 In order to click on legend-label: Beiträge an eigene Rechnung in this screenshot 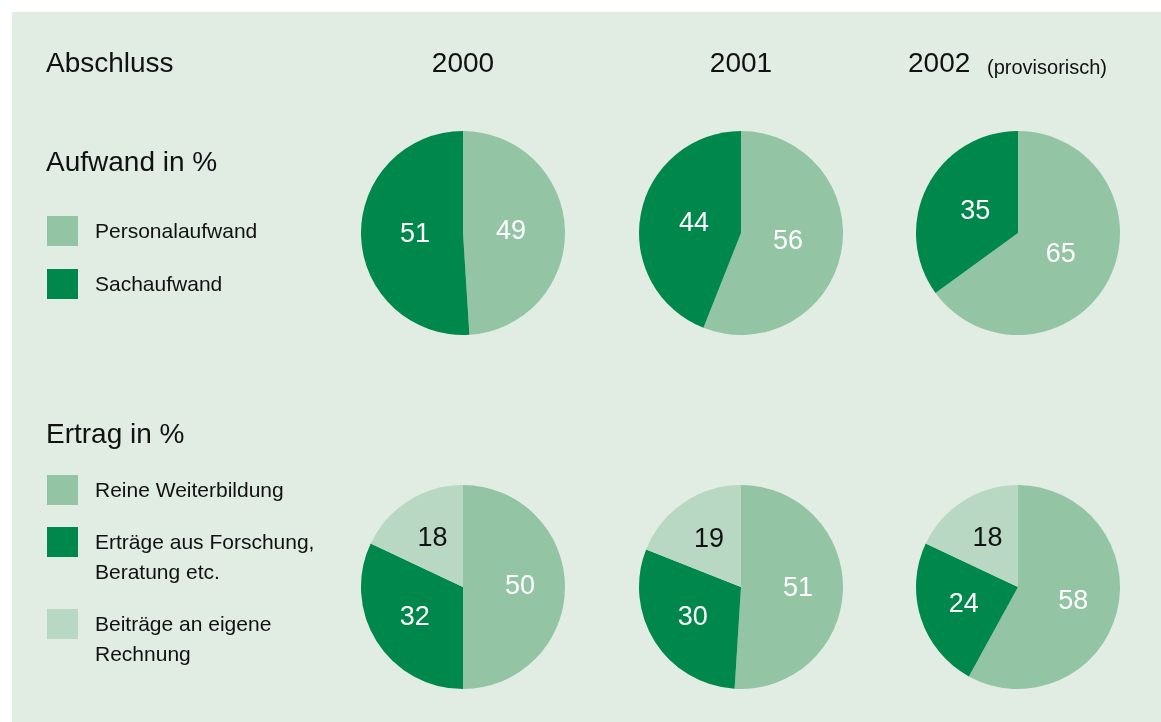, I will do `click(184, 639)`.